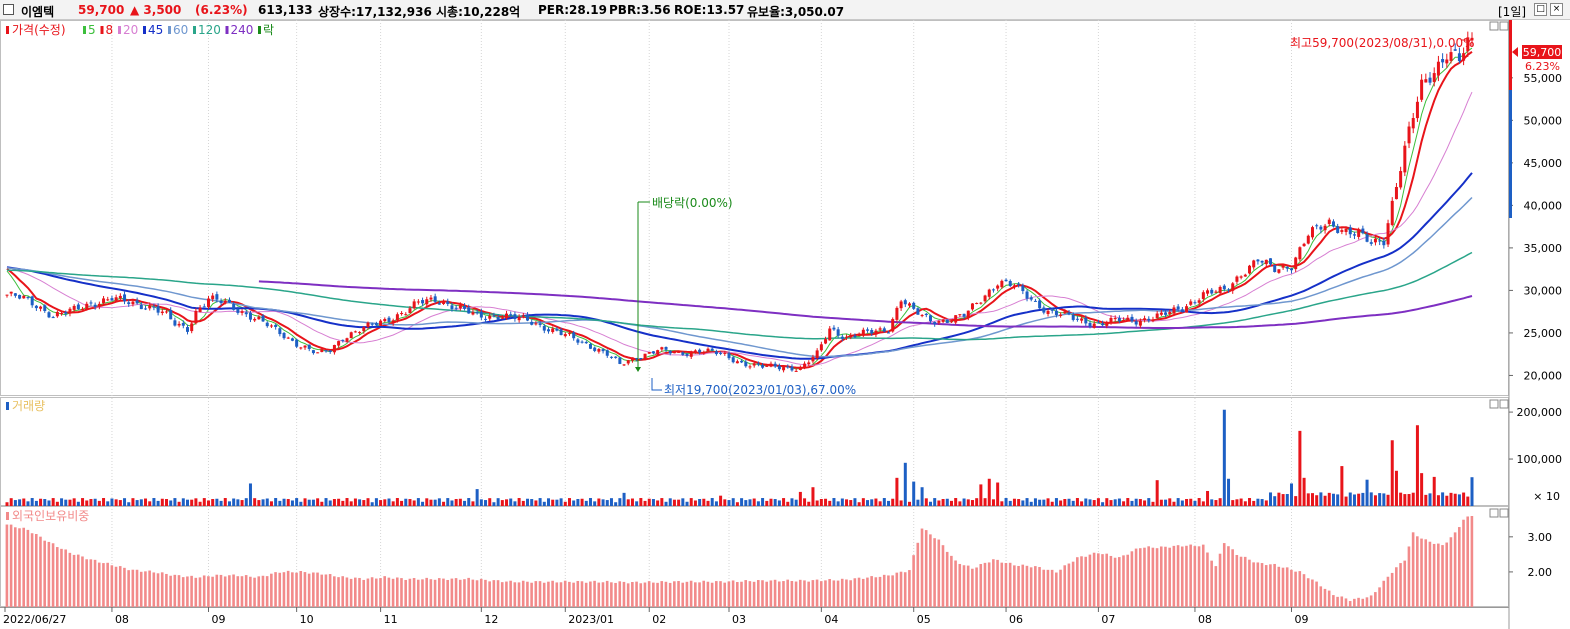 This screenshot has height=629, width=1570. Describe the element at coordinates (591, 619) in the screenshot. I see `x-tick-label: 2023/01` at that location.